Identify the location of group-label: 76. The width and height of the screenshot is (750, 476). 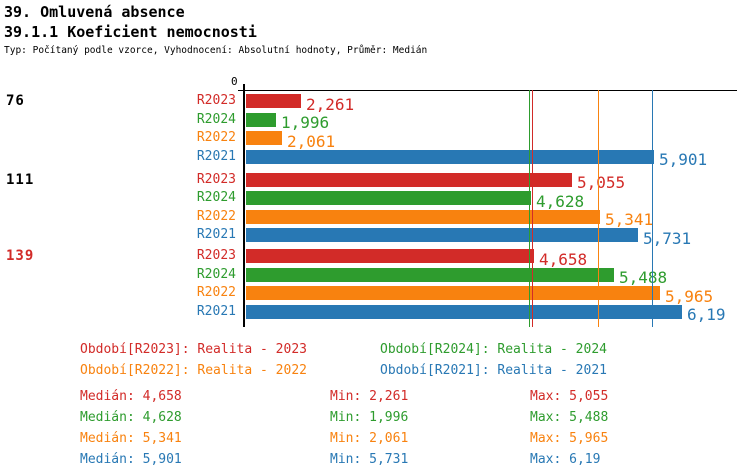
(15, 101).